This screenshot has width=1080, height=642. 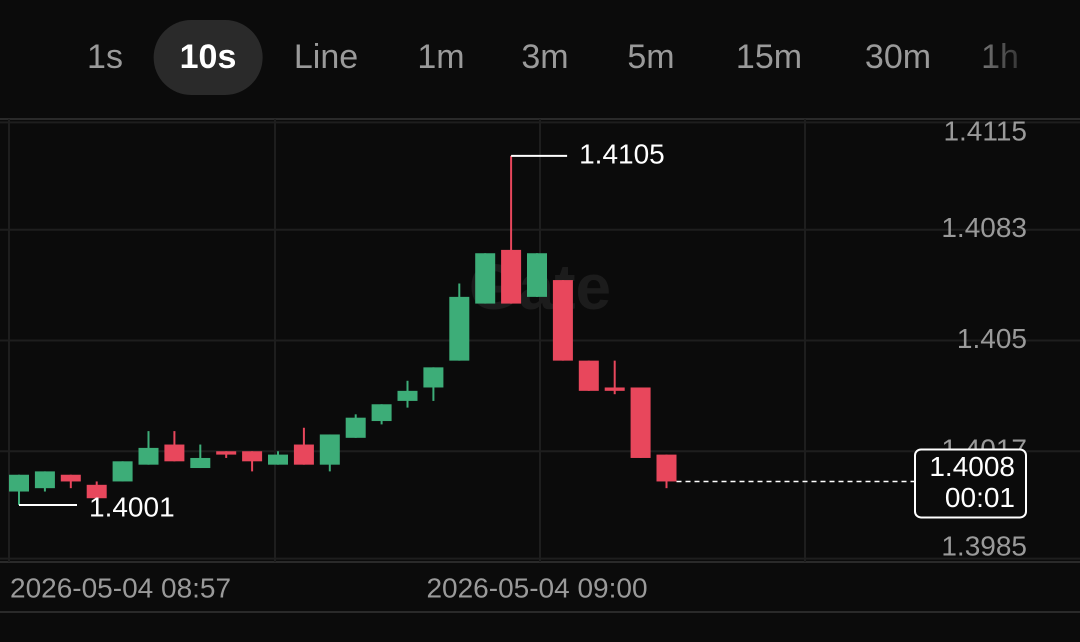 I want to click on interval-tab: 10s, so click(x=208, y=57).